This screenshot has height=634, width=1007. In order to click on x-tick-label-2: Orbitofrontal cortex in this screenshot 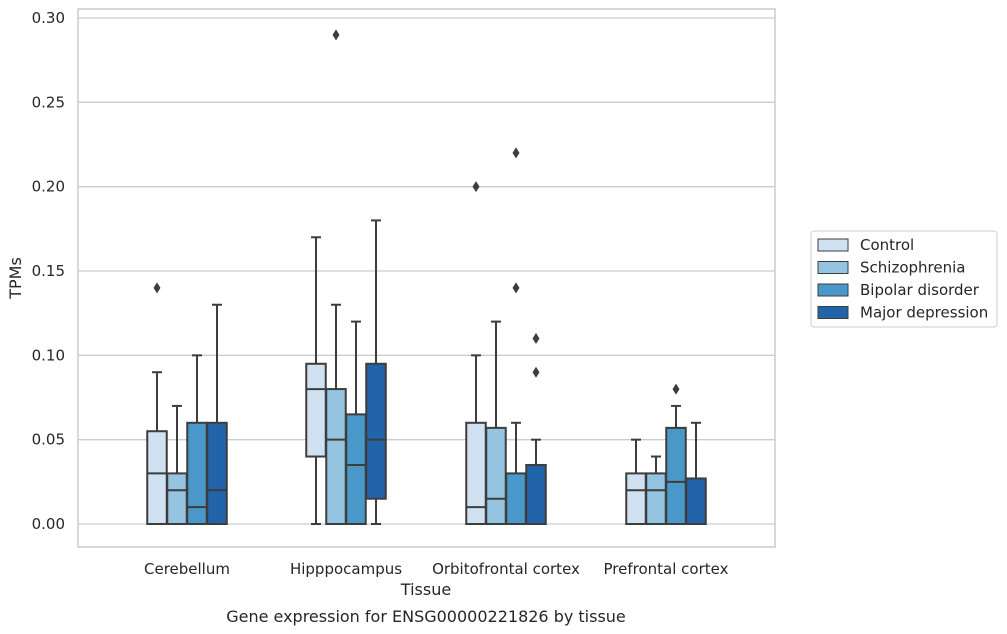, I will do `click(506, 569)`.